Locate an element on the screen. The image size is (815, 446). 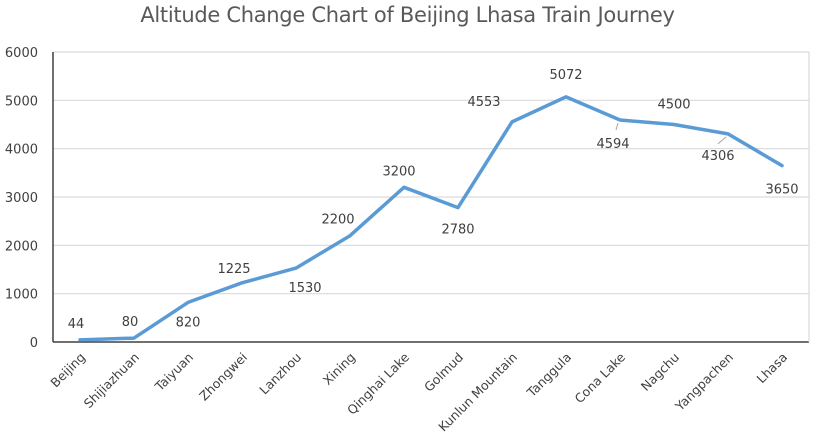
data-label: 4553 is located at coordinates (483, 102).